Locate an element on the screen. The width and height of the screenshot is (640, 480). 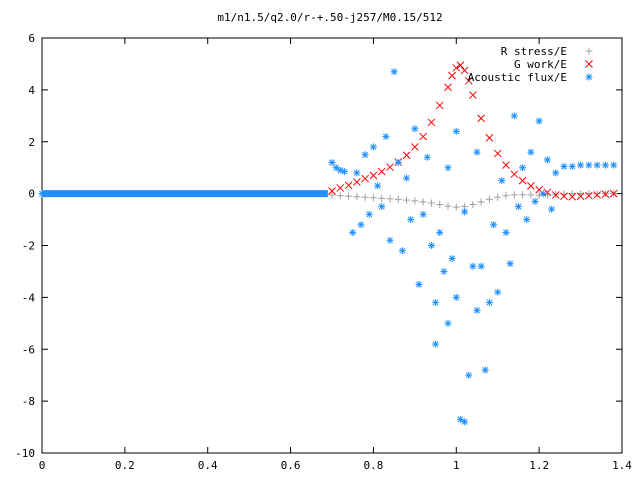
legend-label: R stress/E is located at coordinates (534, 51).